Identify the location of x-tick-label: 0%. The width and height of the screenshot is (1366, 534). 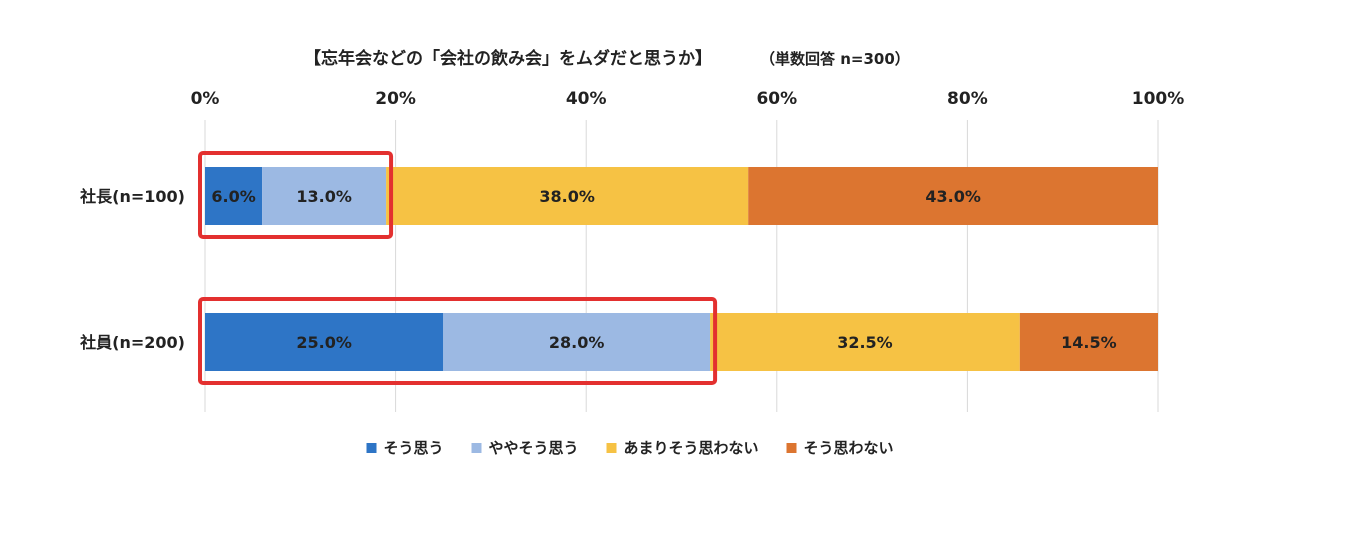
(205, 99).